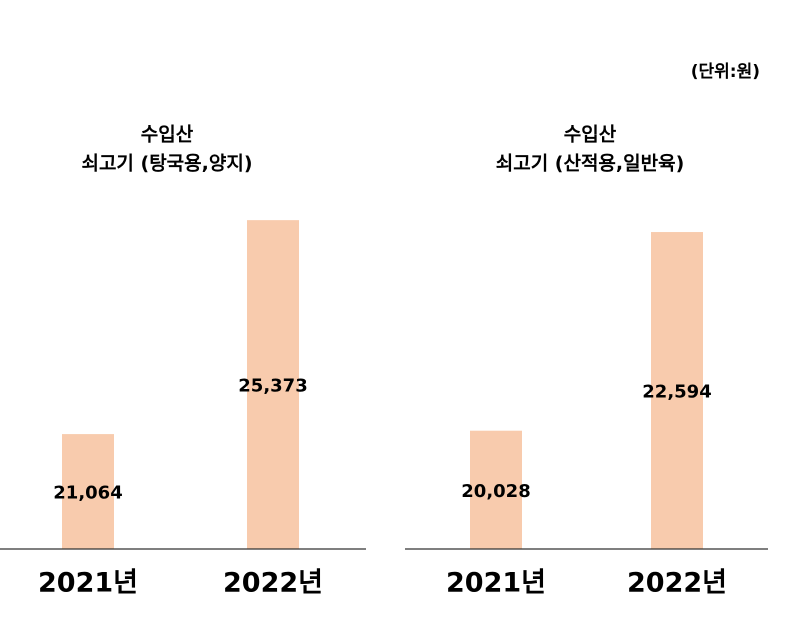 This screenshot has width=786, height=625. Describe the element at coordinates (725, 72) in the screenshot. I see `unit-note: (단위:원)` at that location.